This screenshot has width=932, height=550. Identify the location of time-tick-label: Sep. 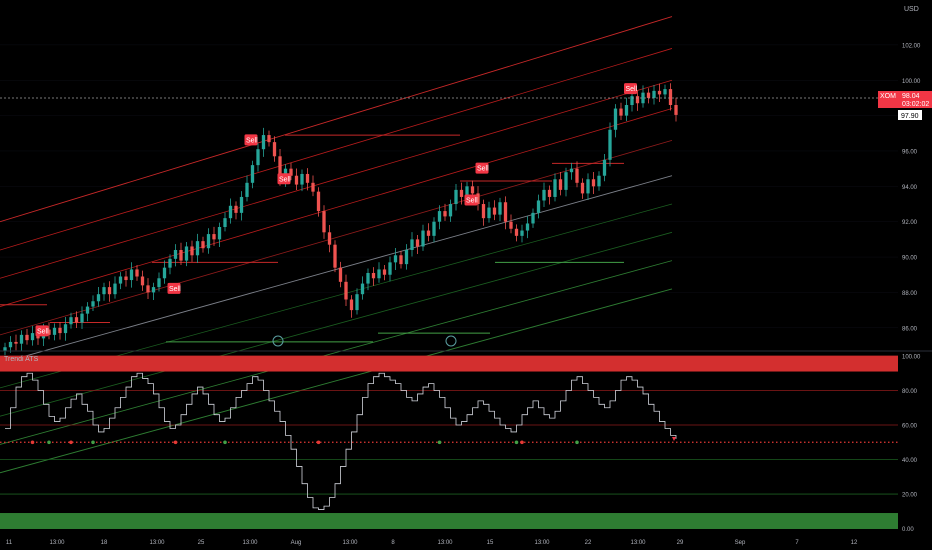
(740, 543).